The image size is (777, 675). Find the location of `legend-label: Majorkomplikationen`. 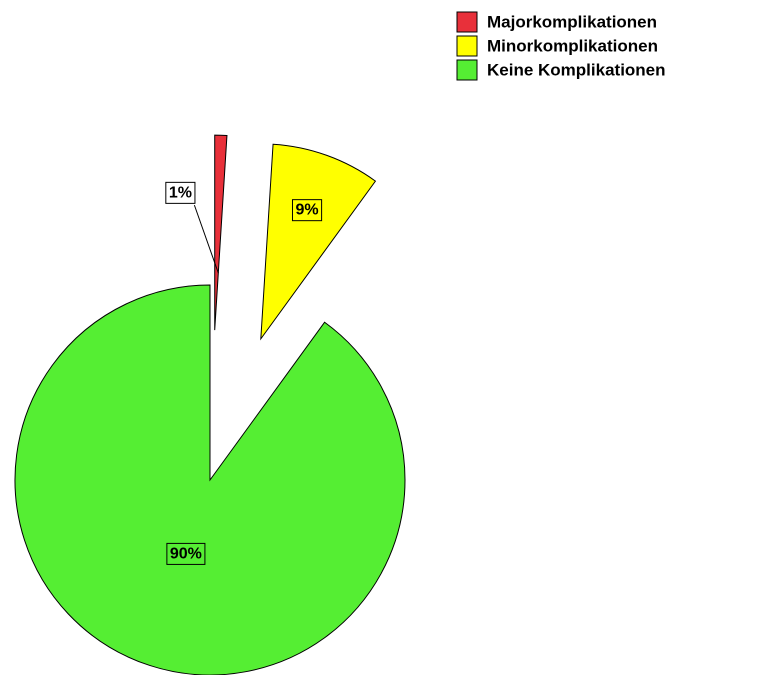

legend-label: Majorkomplikationen is located at coordinates (572, 21).